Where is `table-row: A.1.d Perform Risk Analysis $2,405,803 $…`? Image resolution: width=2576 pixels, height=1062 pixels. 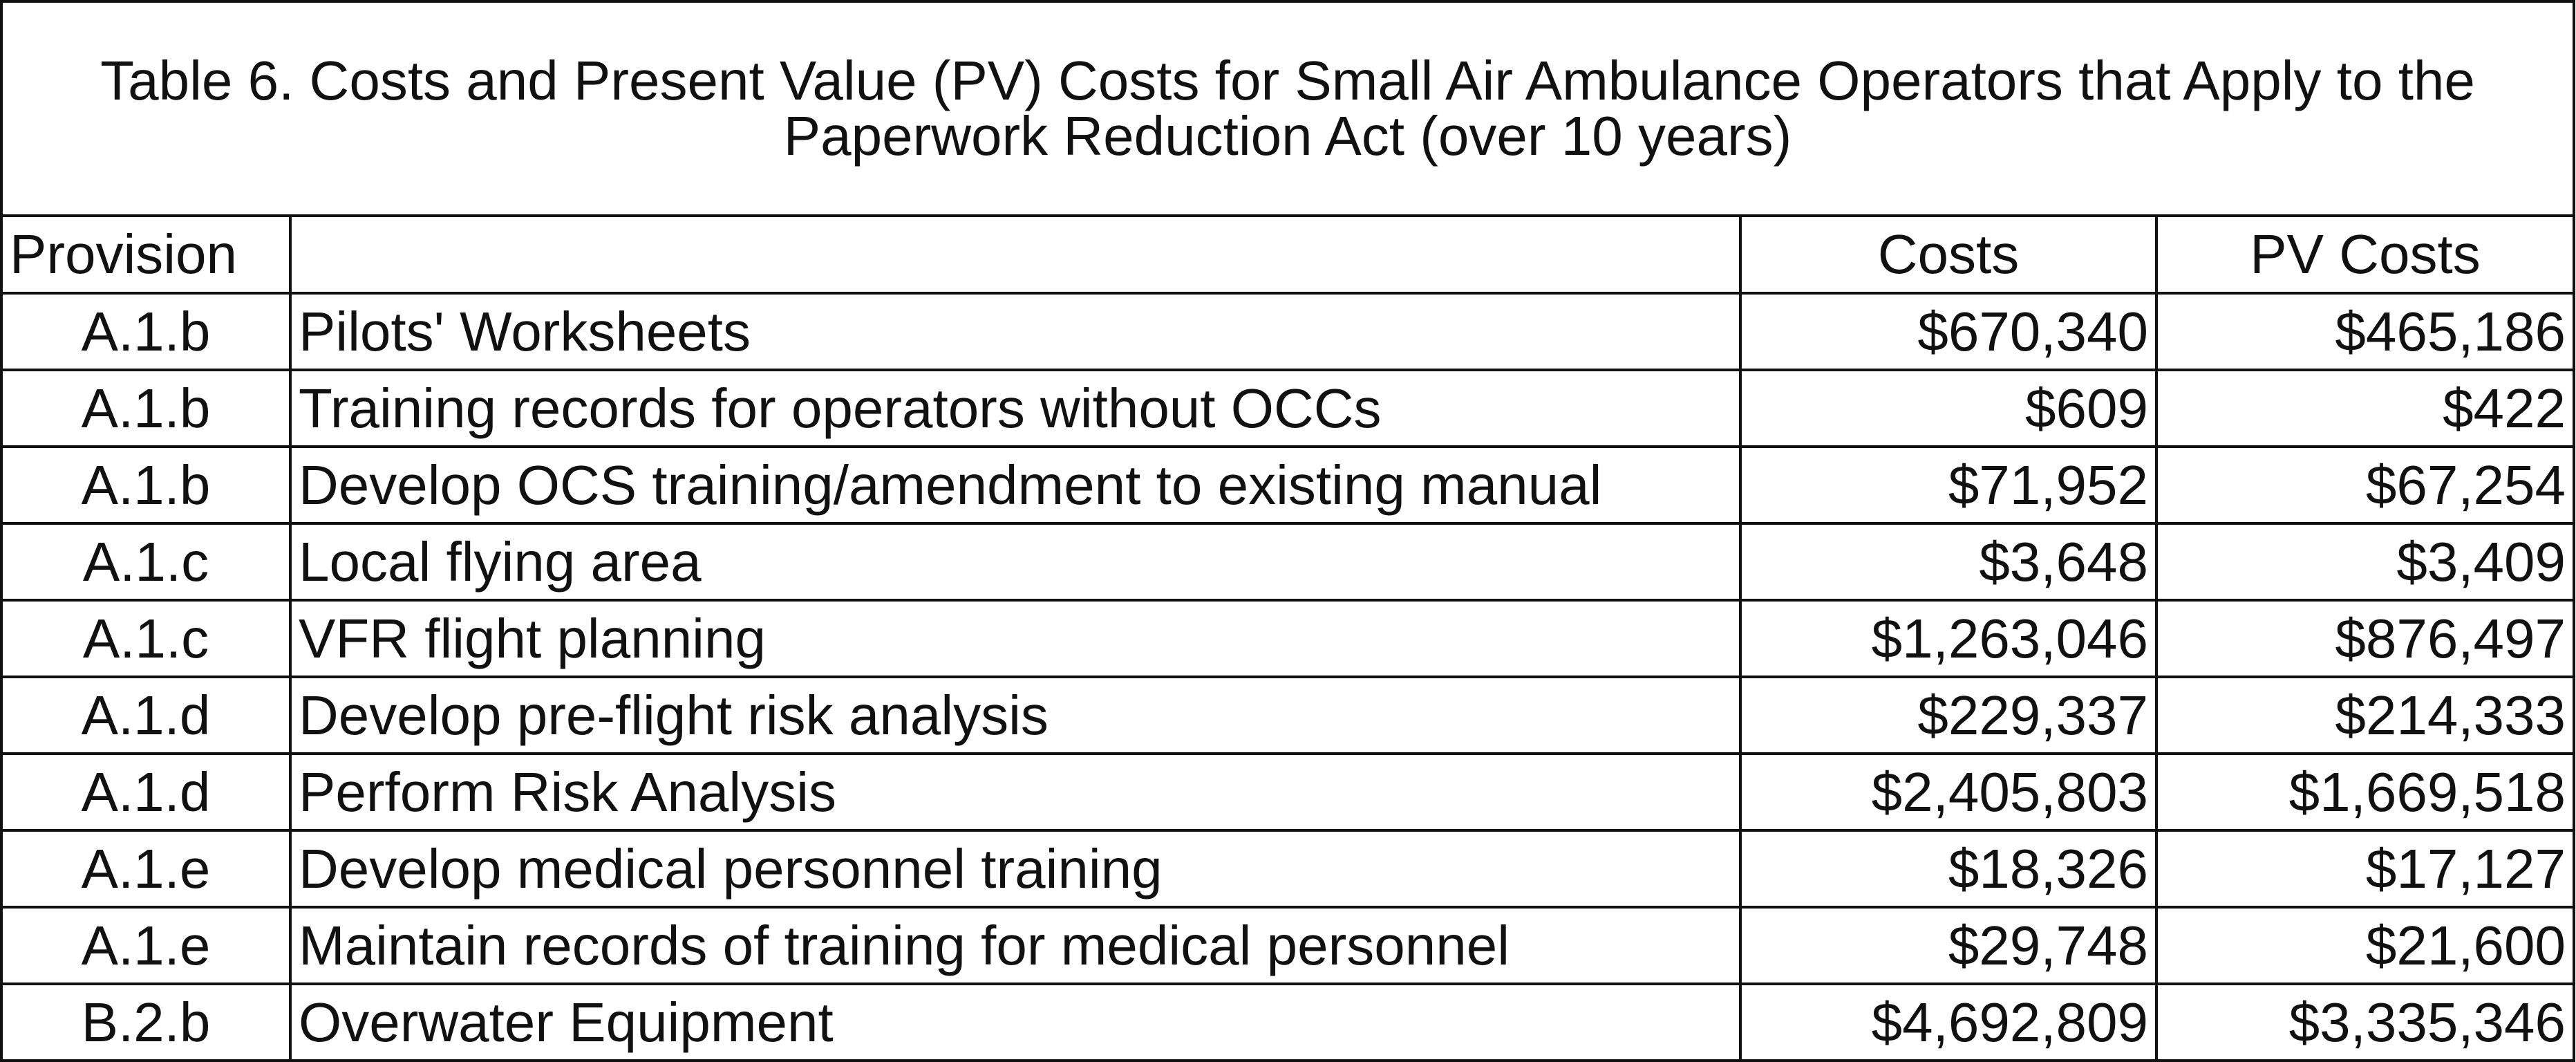
table-row: A.1.d Perform Risk Analysis $2,405,803 $… is located at coordinates (1288, 792).